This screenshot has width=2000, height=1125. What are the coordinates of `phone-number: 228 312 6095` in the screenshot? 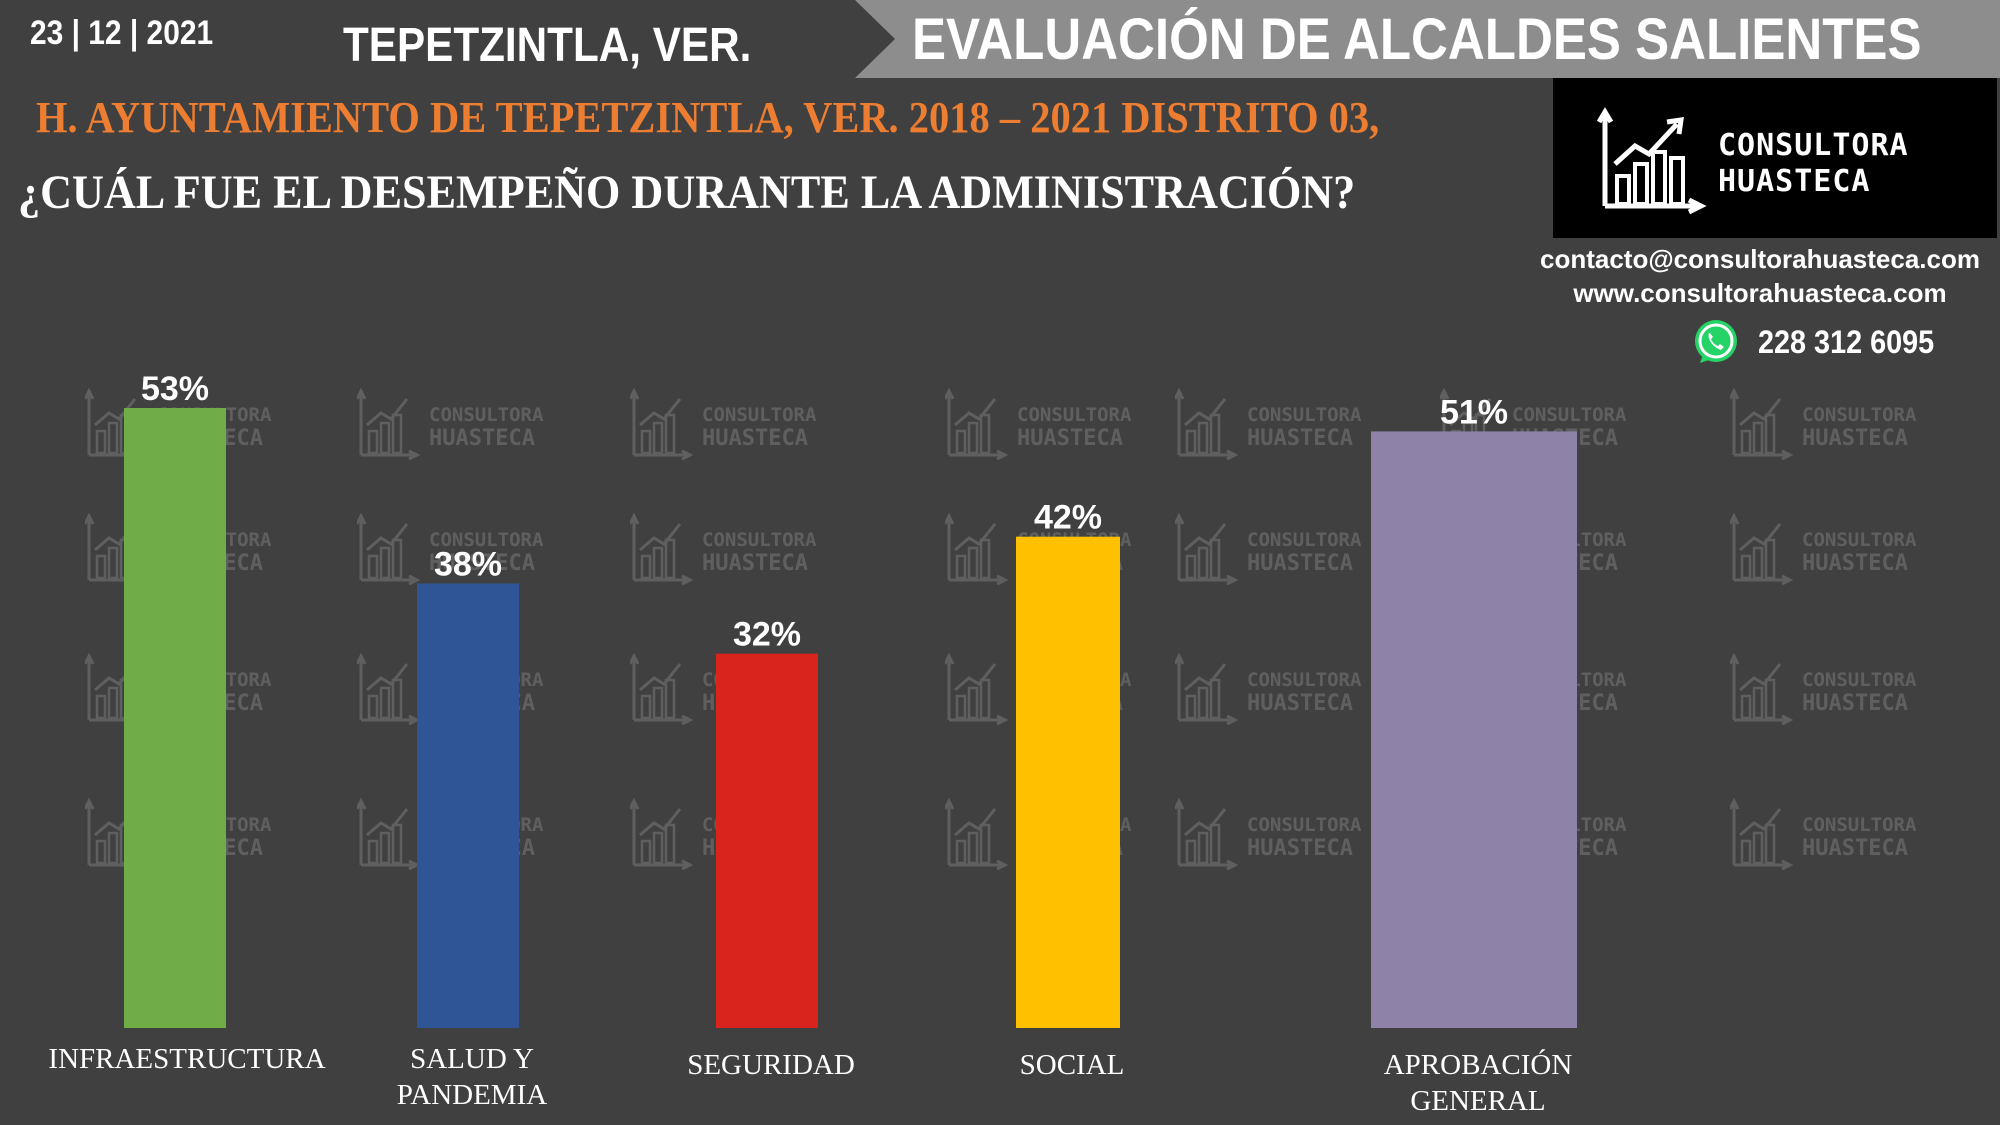 It's located at (1846, 341).